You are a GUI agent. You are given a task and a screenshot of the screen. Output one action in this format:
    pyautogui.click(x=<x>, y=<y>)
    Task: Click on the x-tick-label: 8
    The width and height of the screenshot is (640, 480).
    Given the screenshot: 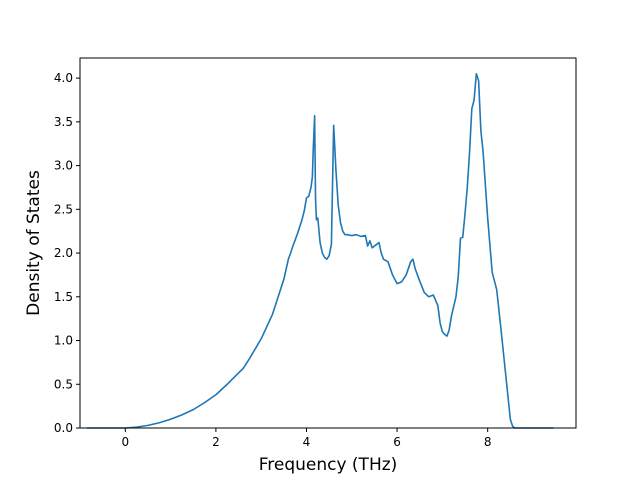 What is the action you would take?
    pyautogui.click(x=488, y=442)
    